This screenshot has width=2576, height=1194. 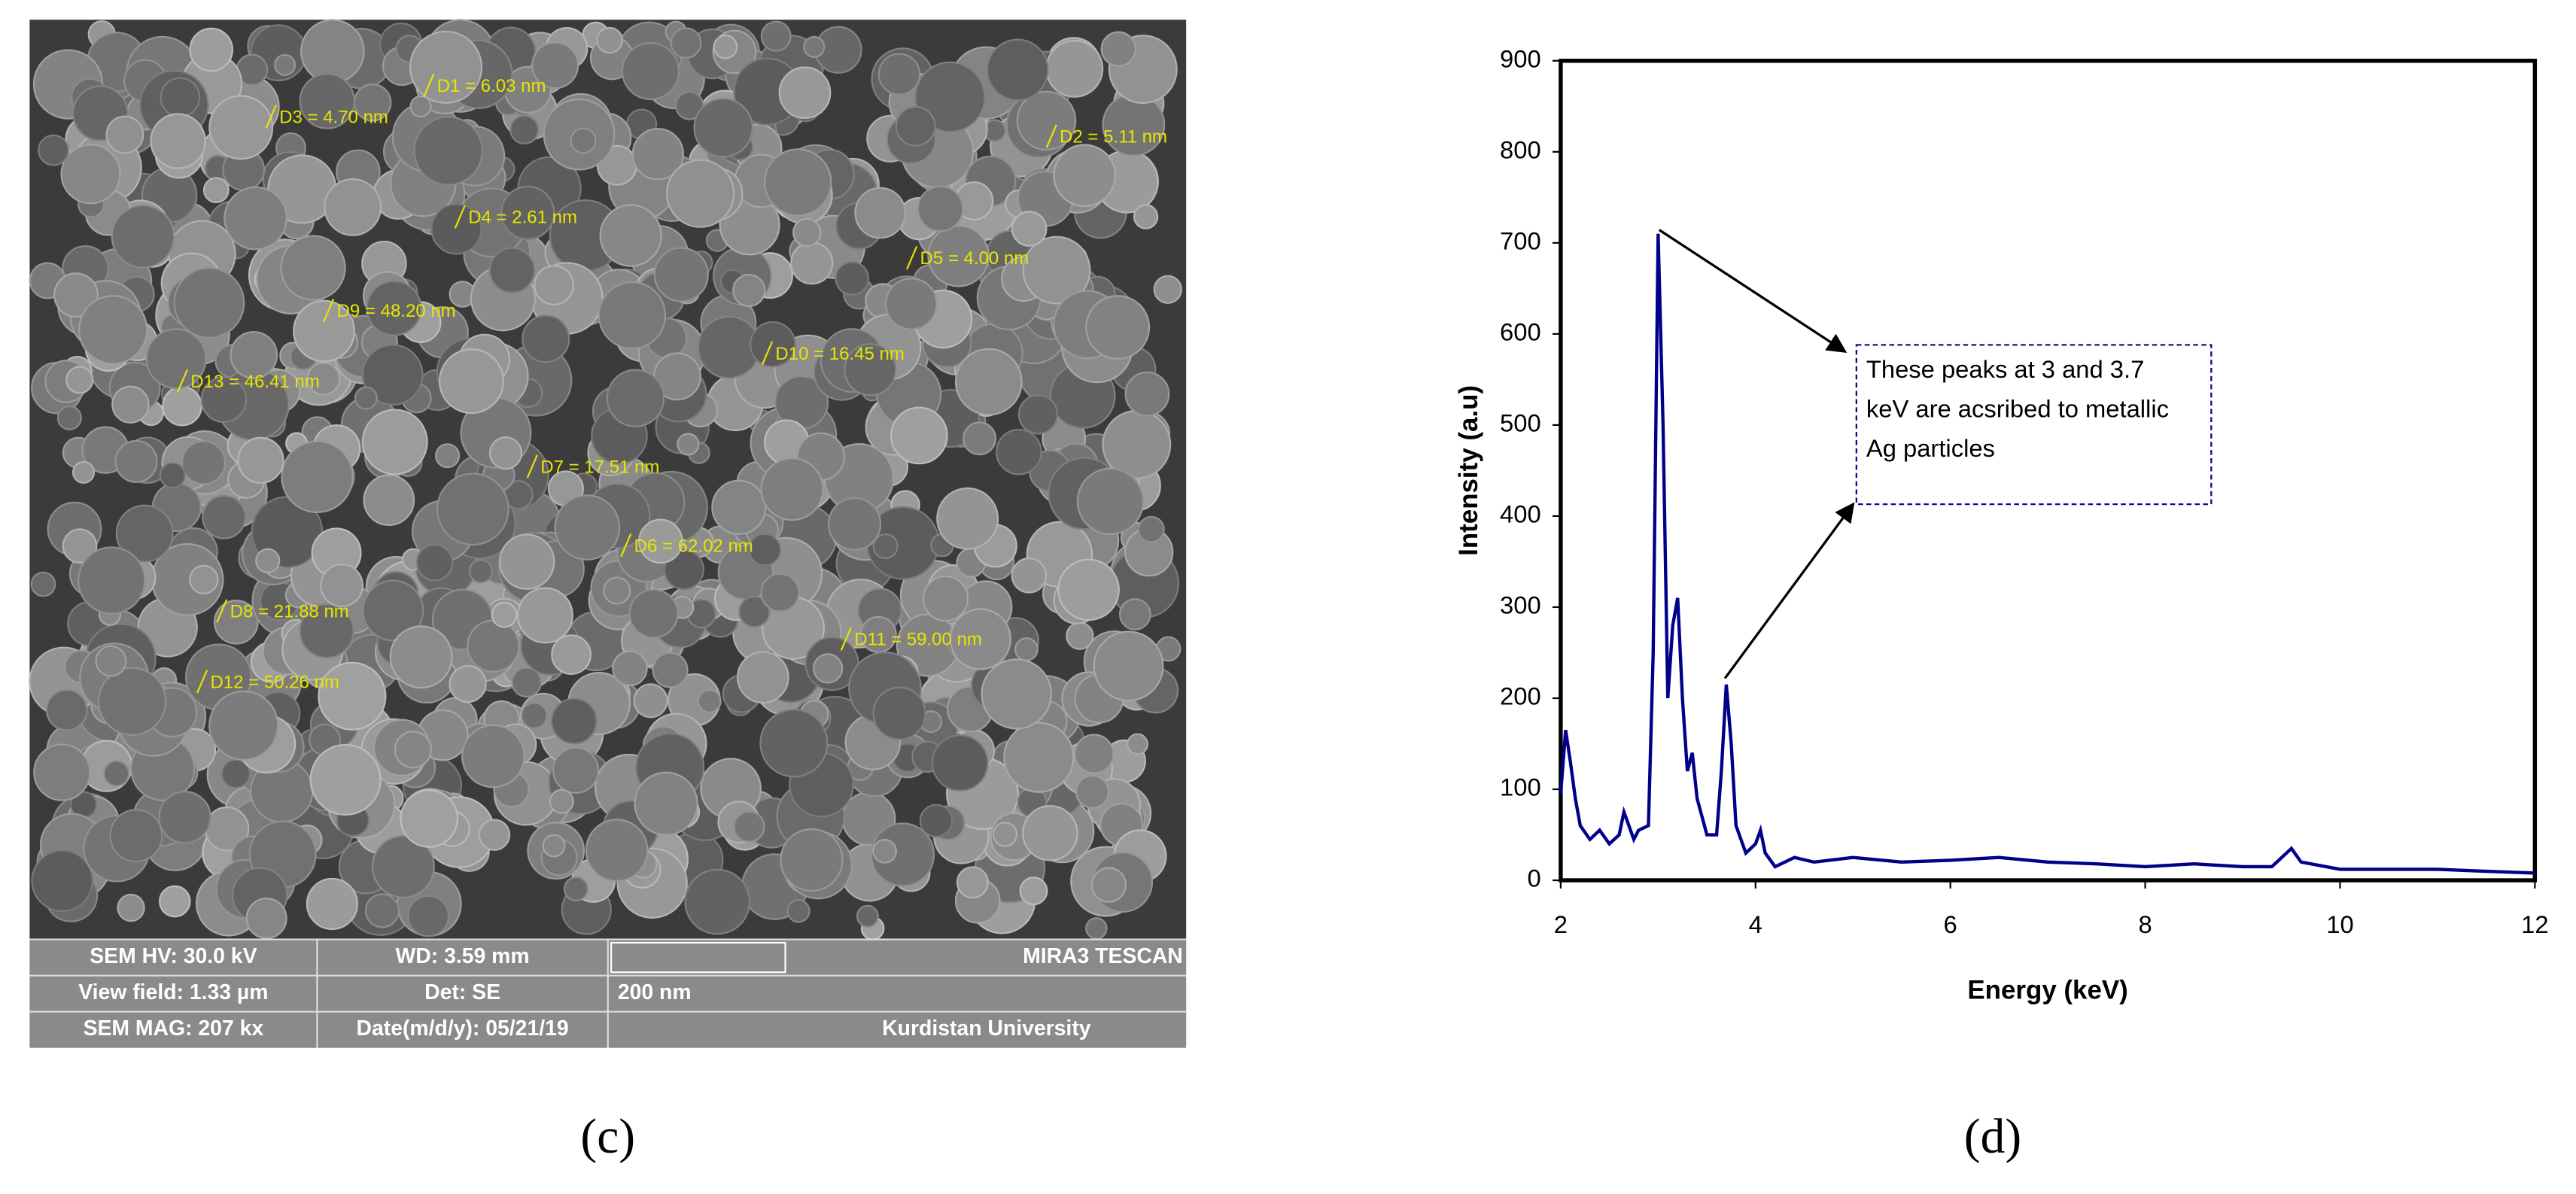 I want to click on annotation-text: keV are acsribed to metallic, so click(x=2017, y=408).